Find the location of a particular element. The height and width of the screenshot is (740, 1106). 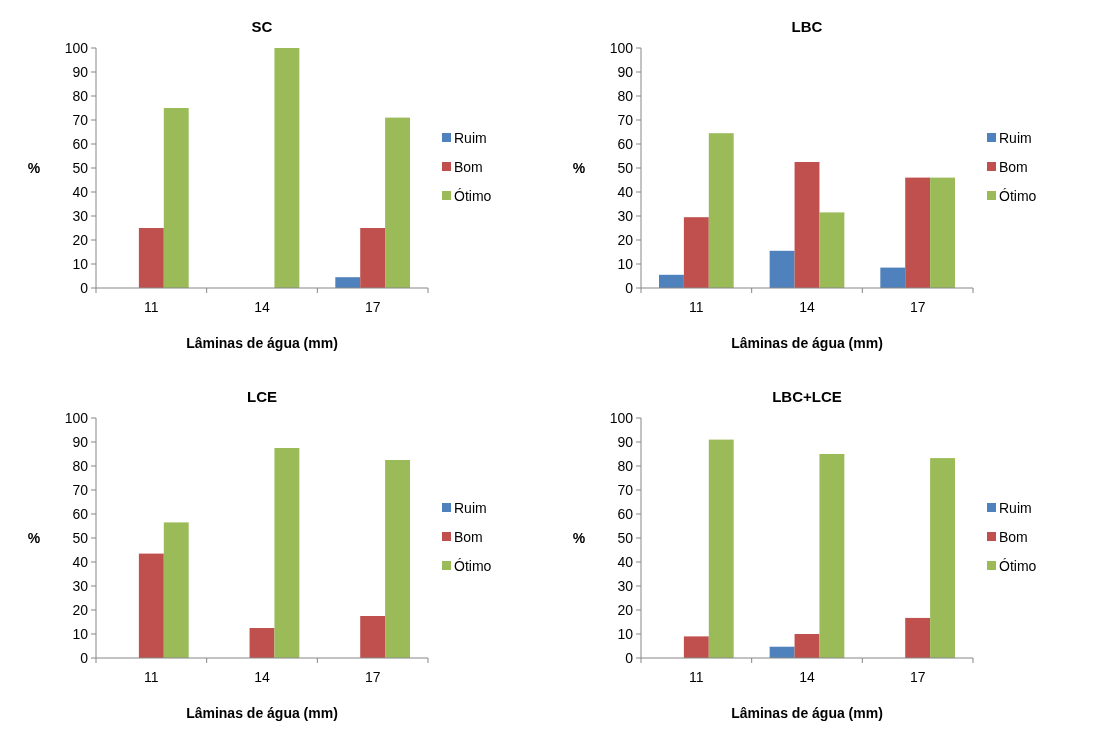

chart-title: LBC+LCE is located at coordinates (807, 396).